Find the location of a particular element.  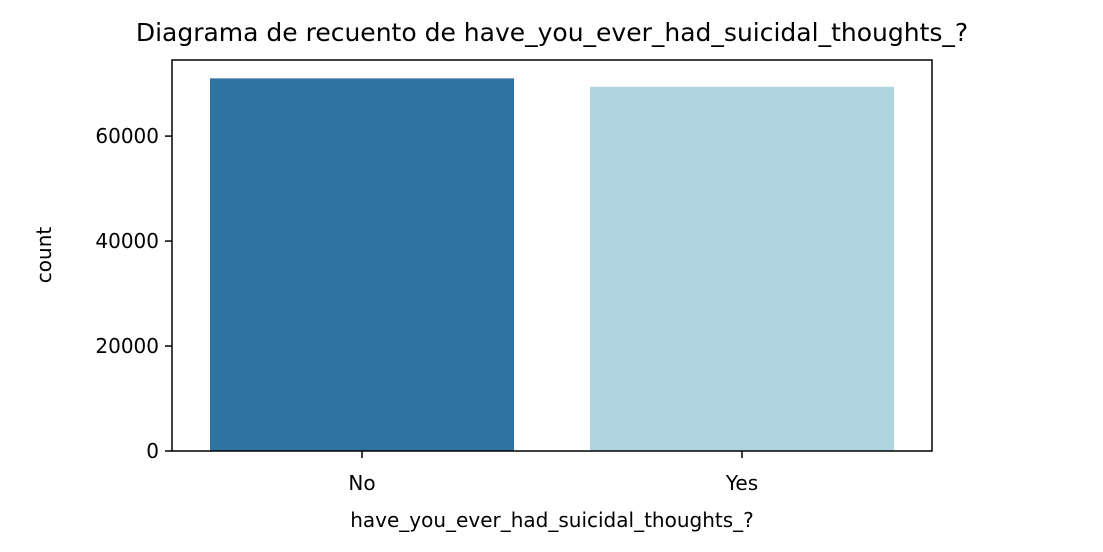

y-axis-label: count is located at coordinates (44, 255).